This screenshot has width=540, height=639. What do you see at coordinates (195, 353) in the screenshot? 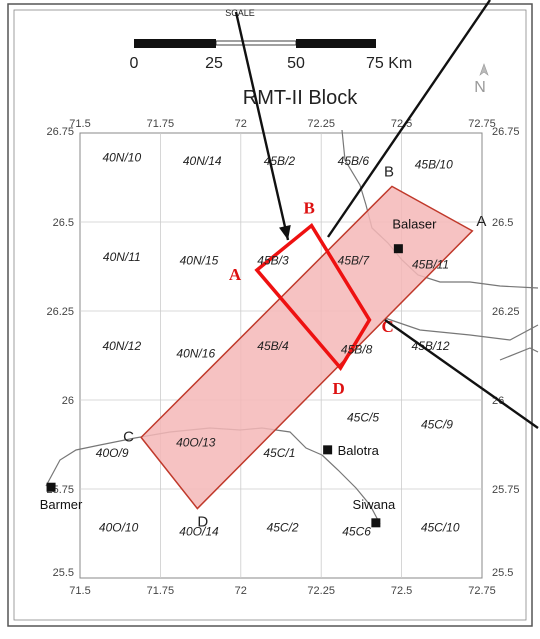
I see `toposheet-label: 40N/16` at bounding box center [195, 353].